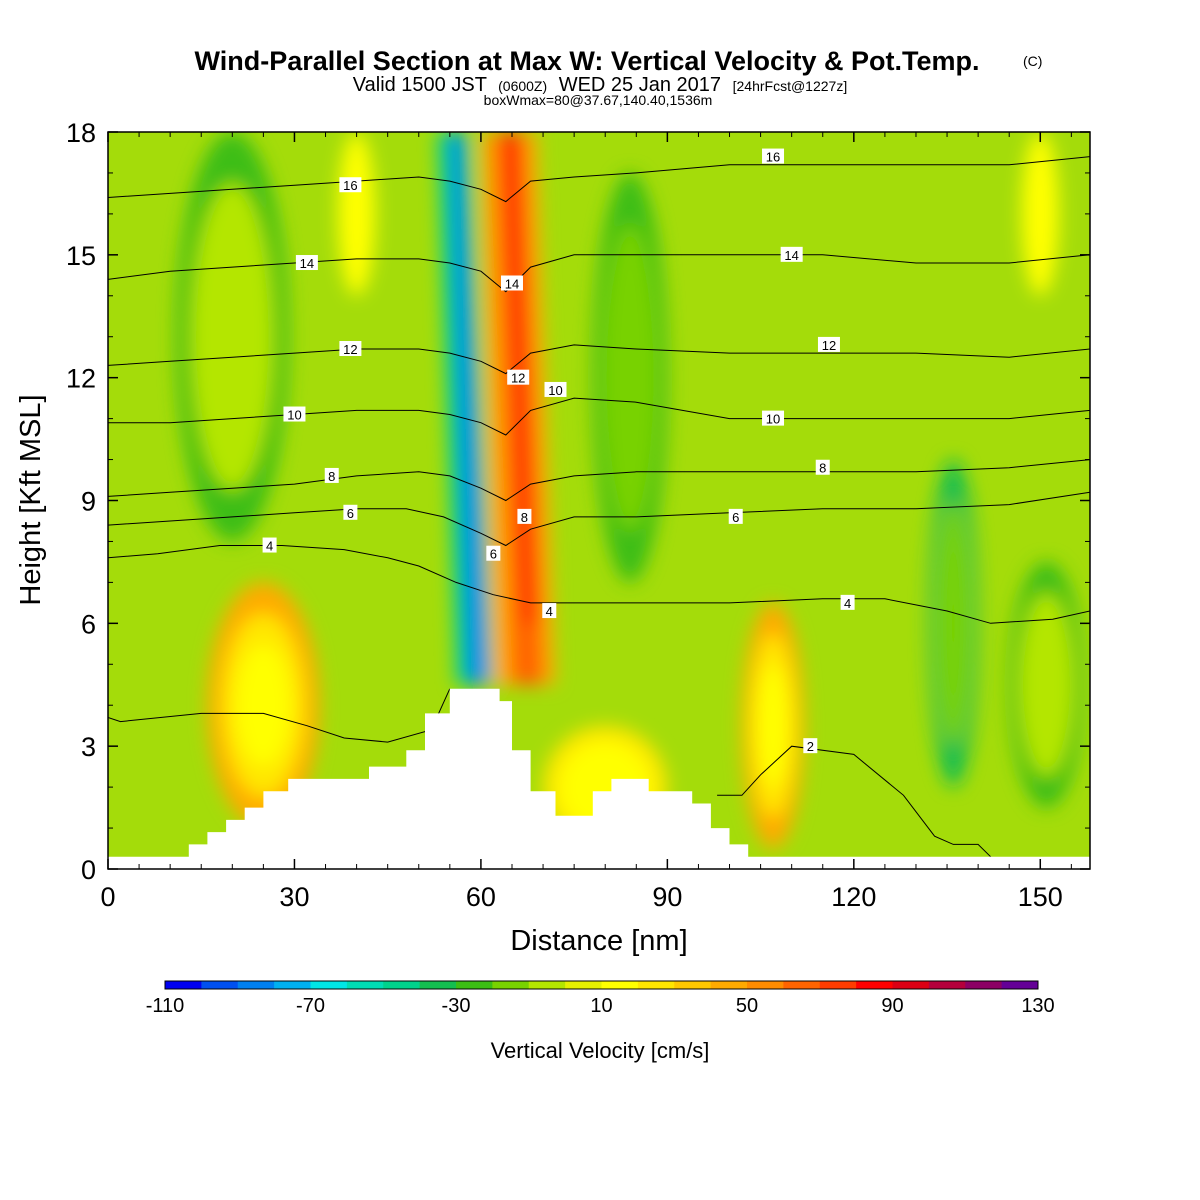  I want to click on colorbar-frame, so click(601, 985).